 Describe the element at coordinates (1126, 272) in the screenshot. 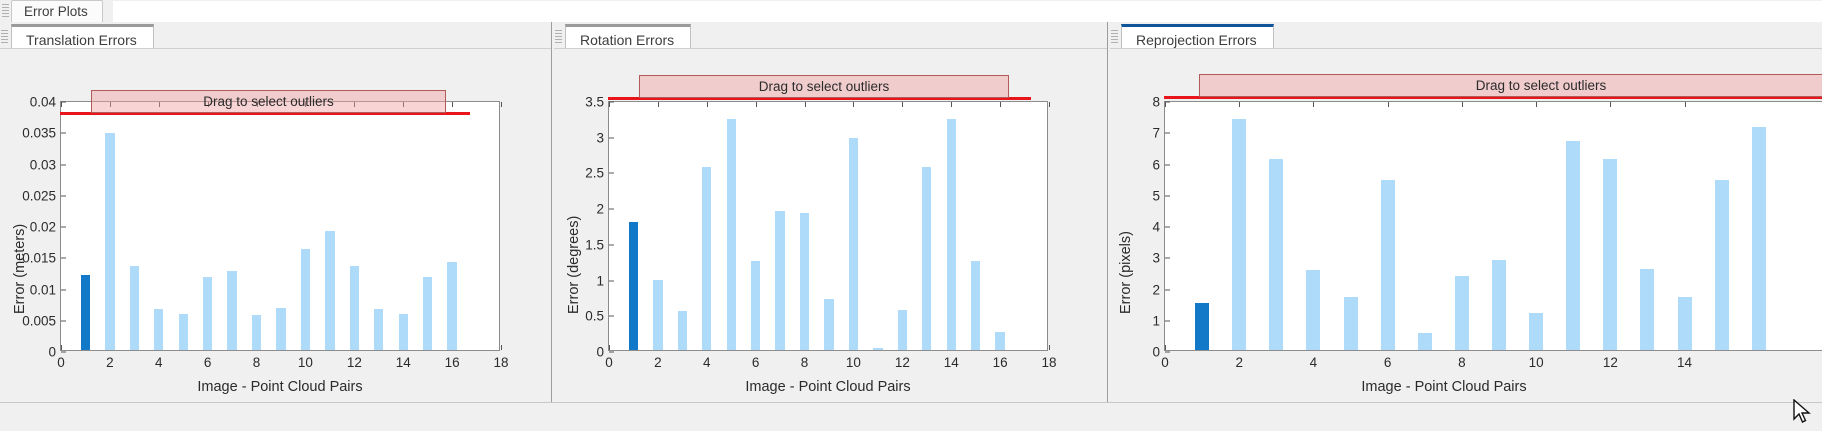

I see `y-axis-label: Error (pixels)` at that location.